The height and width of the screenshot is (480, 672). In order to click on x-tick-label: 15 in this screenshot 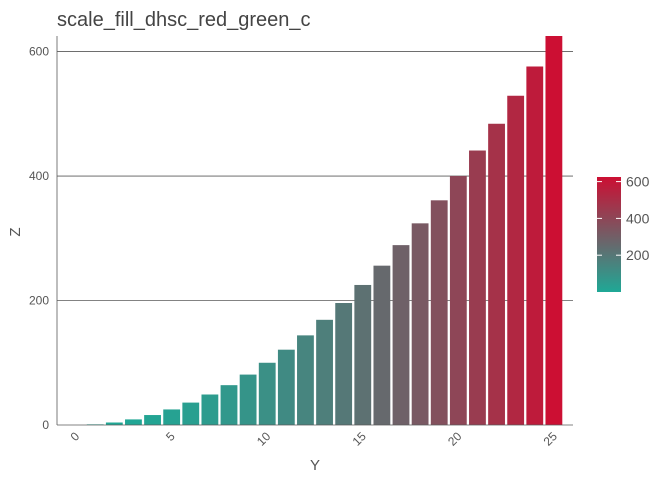, I will do `click(360, 439)`.